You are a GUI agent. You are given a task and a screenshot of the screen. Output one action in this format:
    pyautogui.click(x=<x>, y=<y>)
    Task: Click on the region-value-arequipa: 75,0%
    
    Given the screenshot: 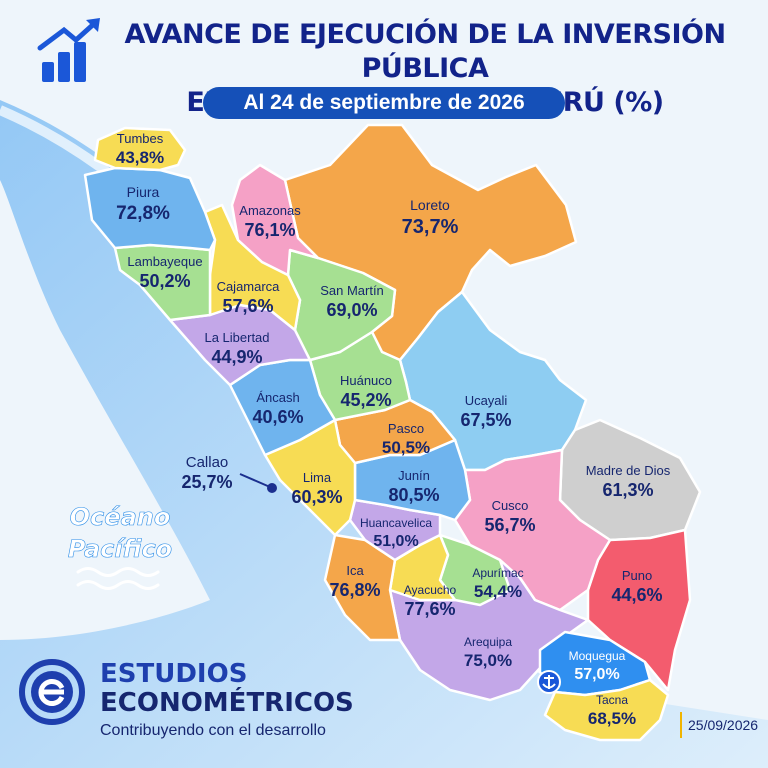 What is the action you would take?
    pyautogui.click(x=488, y=660)
    